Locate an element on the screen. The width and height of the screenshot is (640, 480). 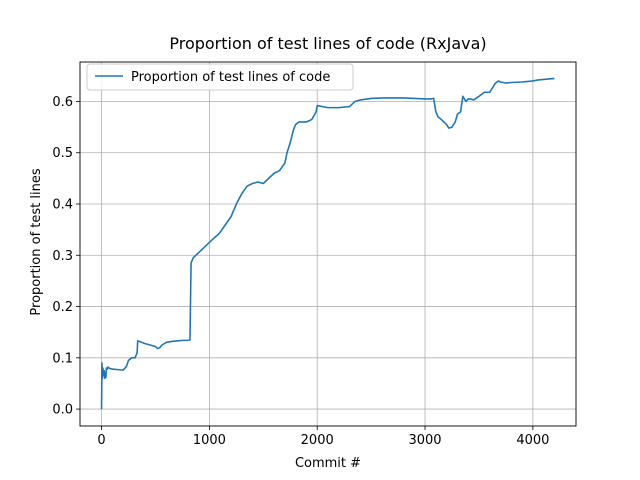
legend: Proportion of test lines of code is located at coordinates (220, 77).